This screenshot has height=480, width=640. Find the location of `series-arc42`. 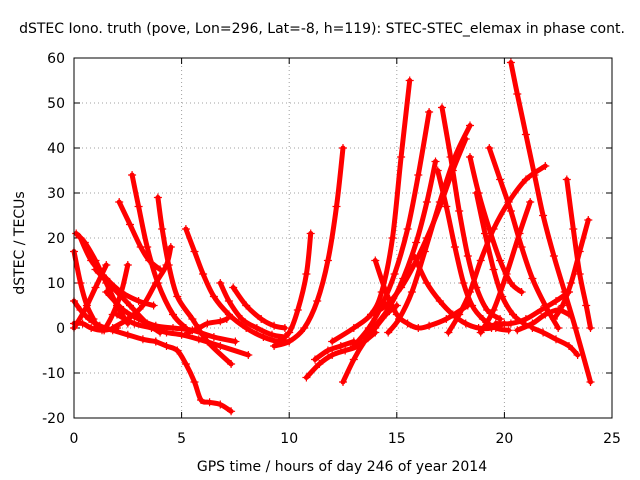

series-arc42 is located at coordinates (555, 341).